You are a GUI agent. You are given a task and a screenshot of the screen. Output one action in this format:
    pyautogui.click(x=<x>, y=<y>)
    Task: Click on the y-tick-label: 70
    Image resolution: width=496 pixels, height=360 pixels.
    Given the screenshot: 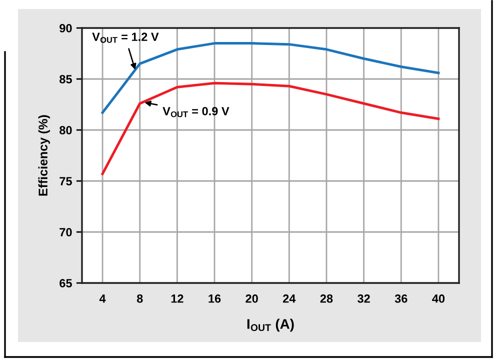 What is the action you would take?
    pyautogui.click(x=66, y=232)
    